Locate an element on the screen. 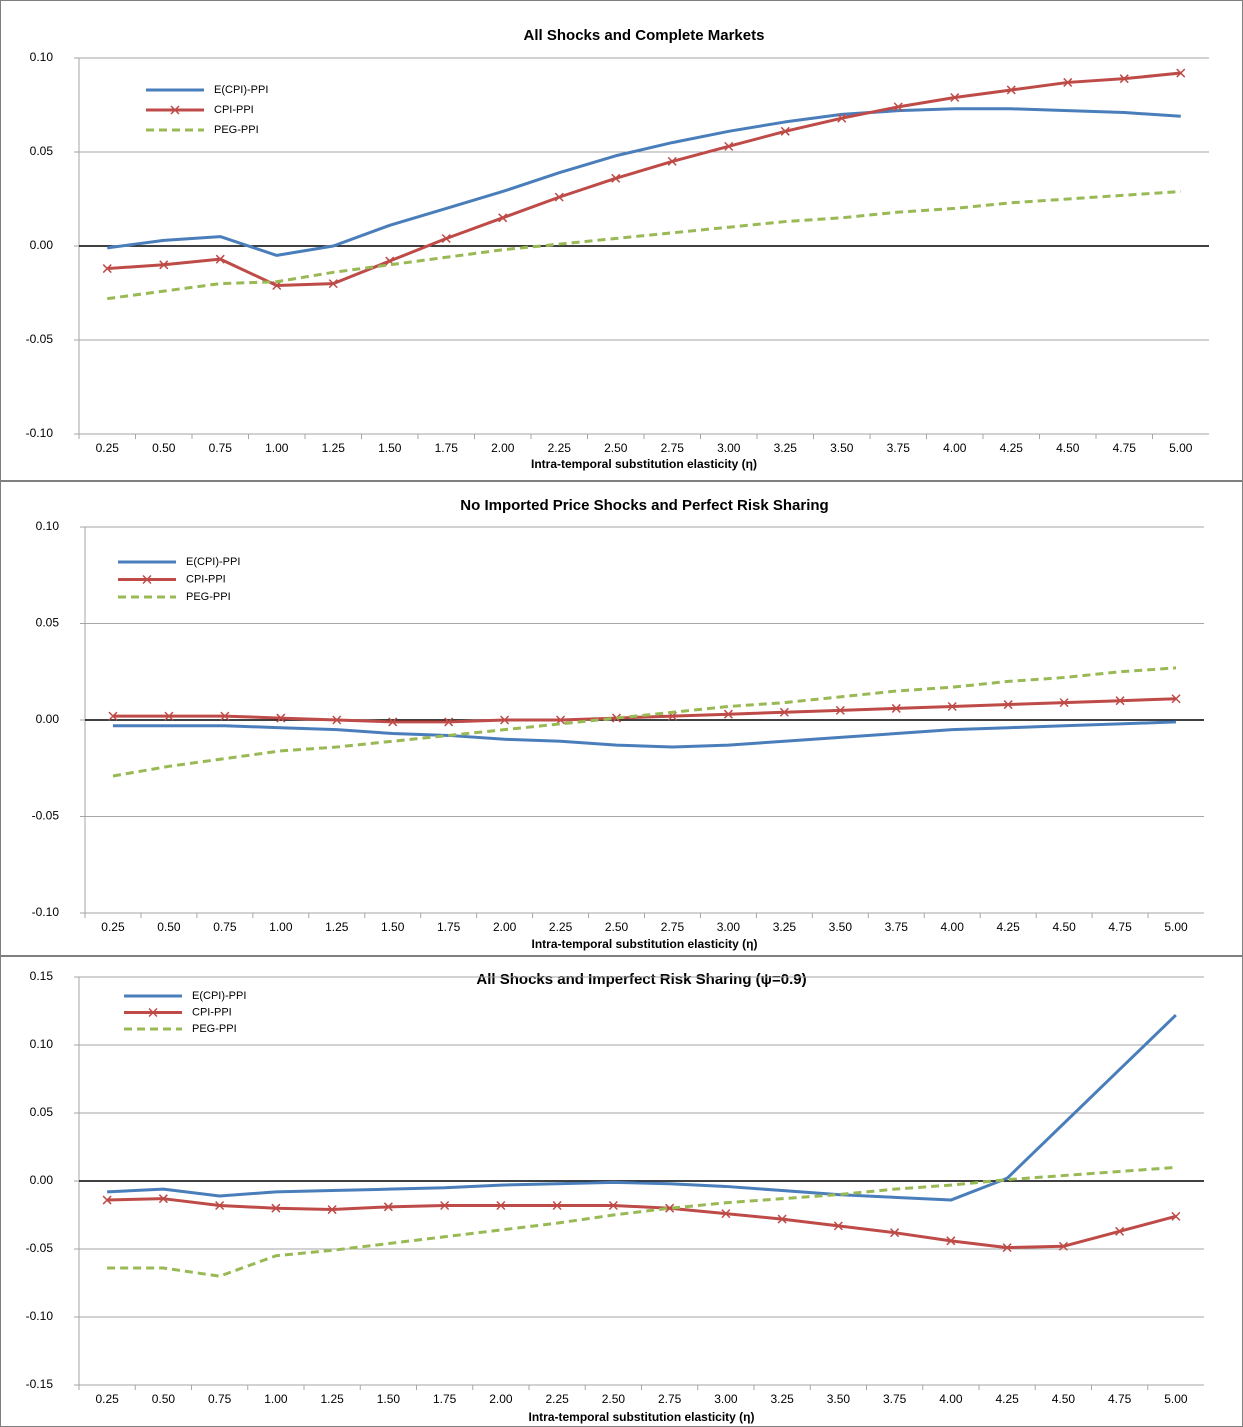 The width and height of the screenshot is (1243, 1427). x-tick-label: 3.50 is located at coordinates (839, 1399).